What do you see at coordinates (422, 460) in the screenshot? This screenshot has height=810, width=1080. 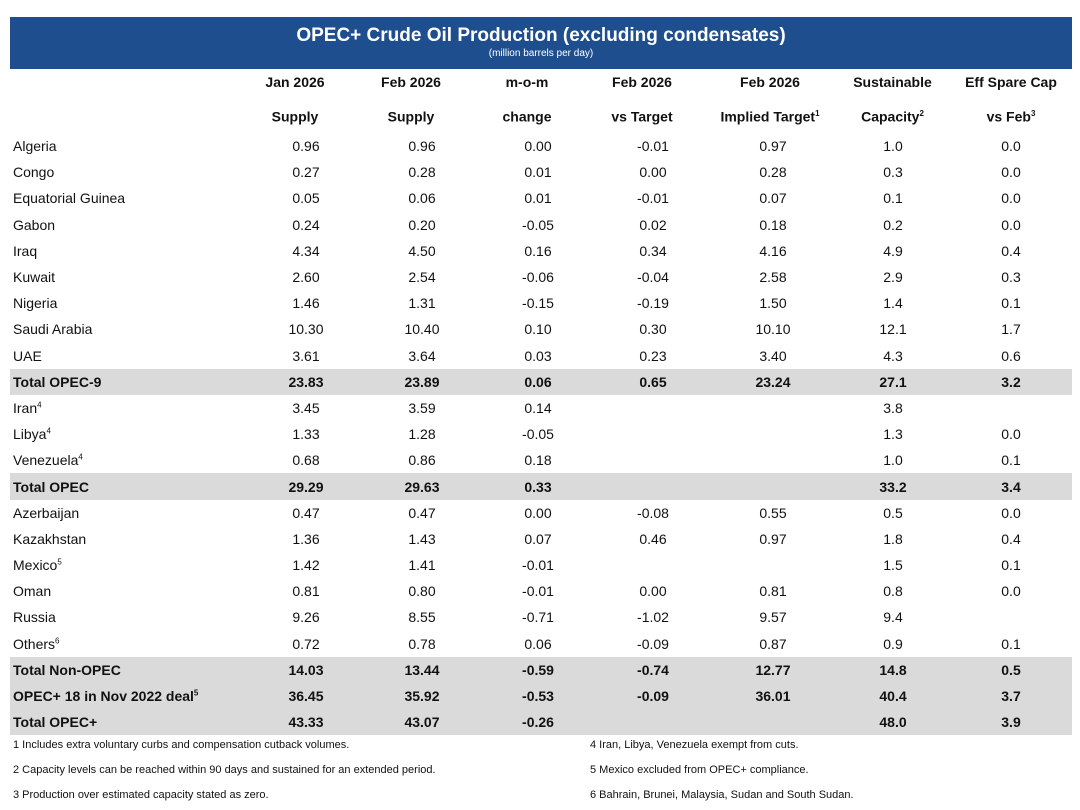 I see `table-cell: 0.86` at bounding box center [422, 460].